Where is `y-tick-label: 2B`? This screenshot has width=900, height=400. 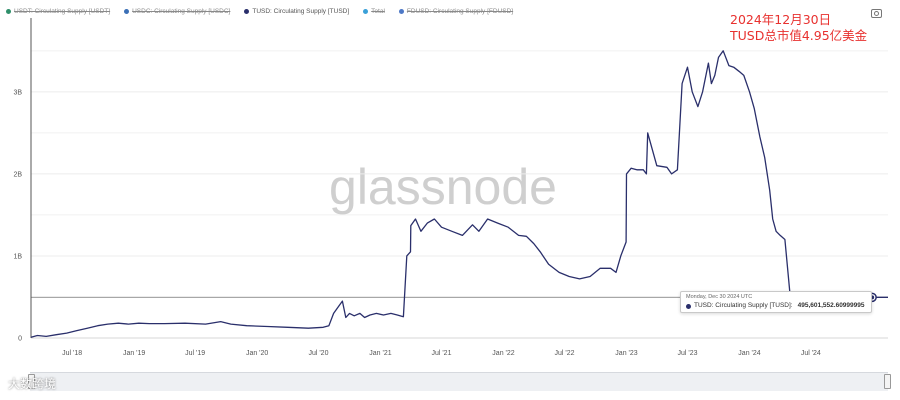 y-tick-label: 2B is located at coordinates (17, 174).